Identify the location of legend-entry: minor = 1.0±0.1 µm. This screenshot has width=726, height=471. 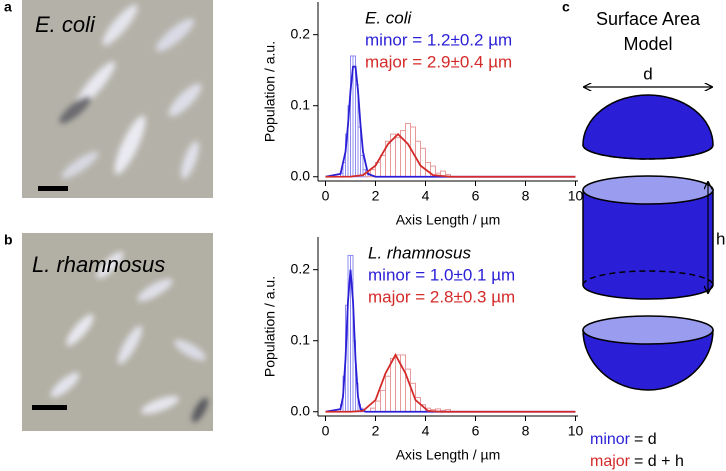
(441, 274).